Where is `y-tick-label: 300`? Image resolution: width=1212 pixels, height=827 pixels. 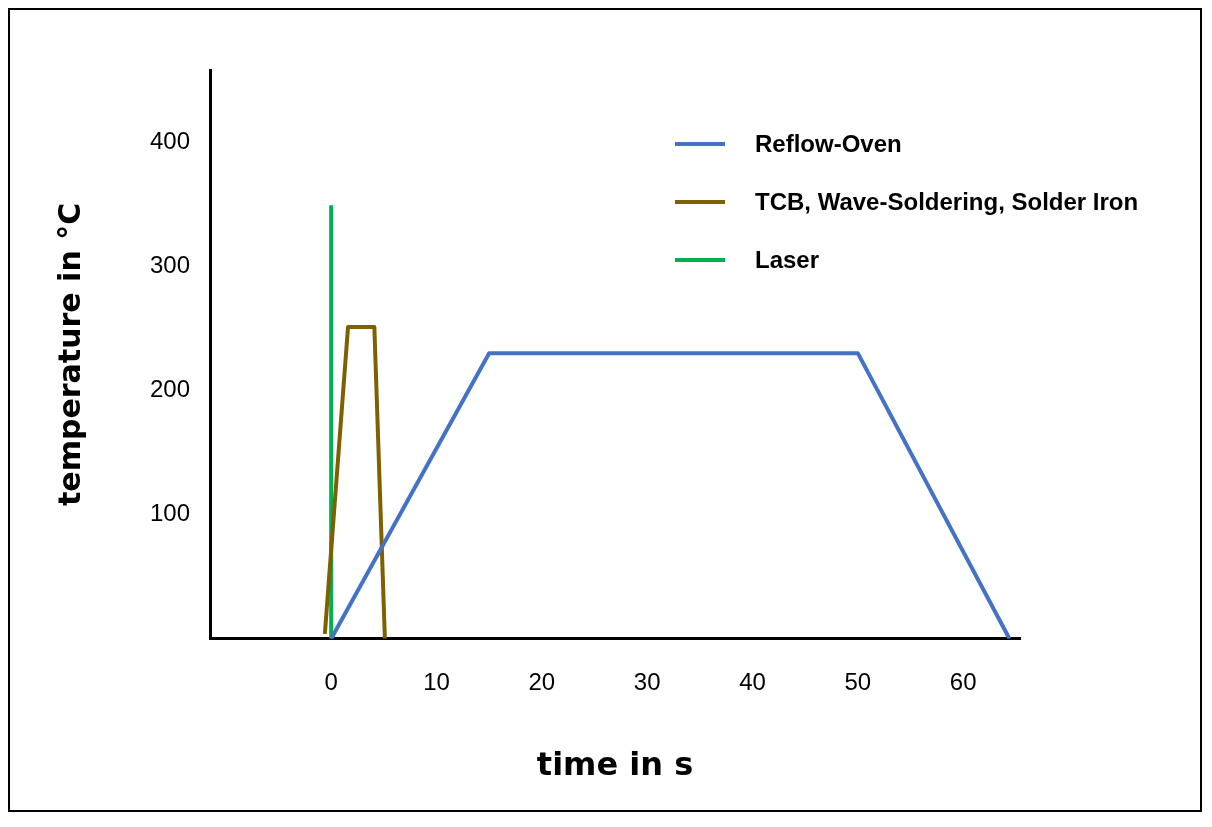
y-tick-label: 300 is located at coordinates (170, 264).